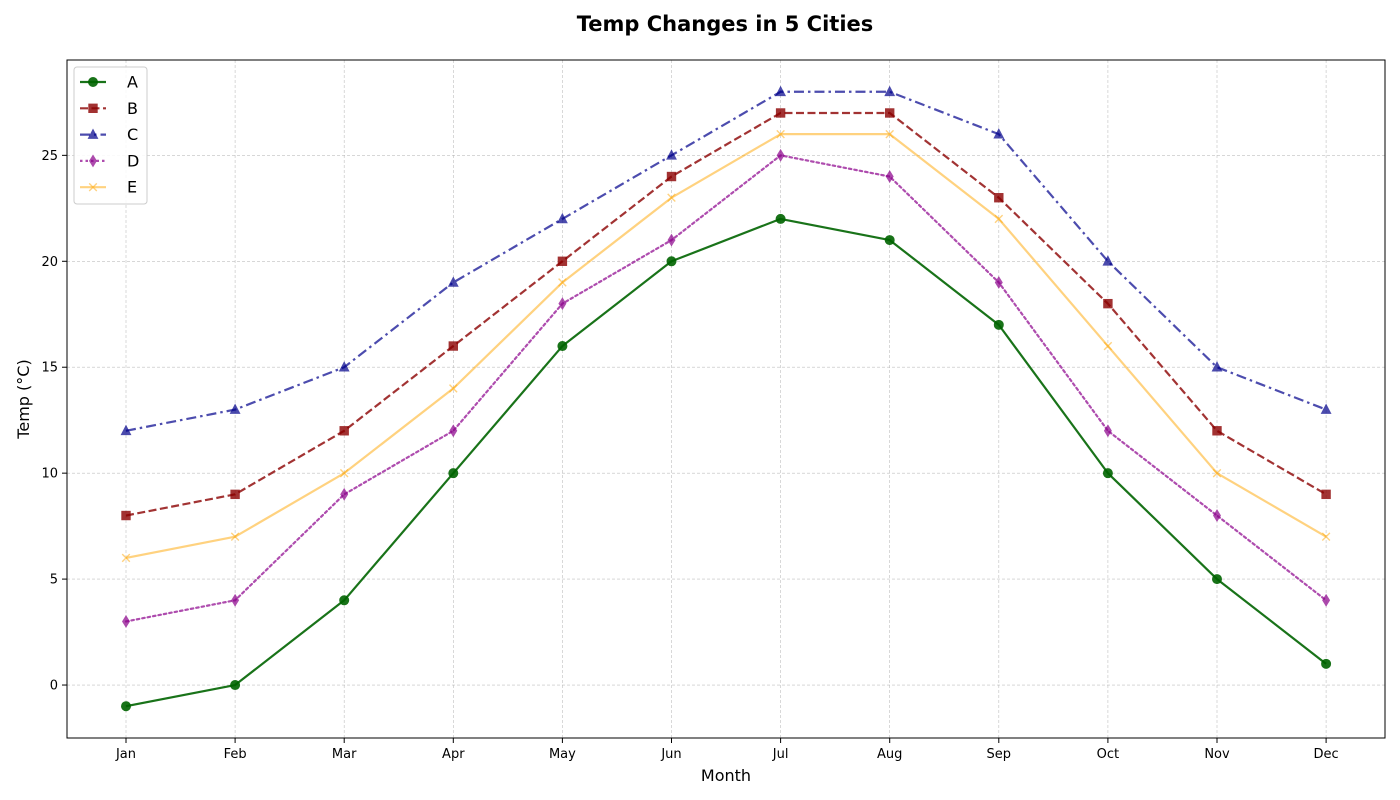 The image size is (1400, 800). Describe the element at coordinates (109, 82) in the screenshot. I see `legend-item-a: A` at that location.